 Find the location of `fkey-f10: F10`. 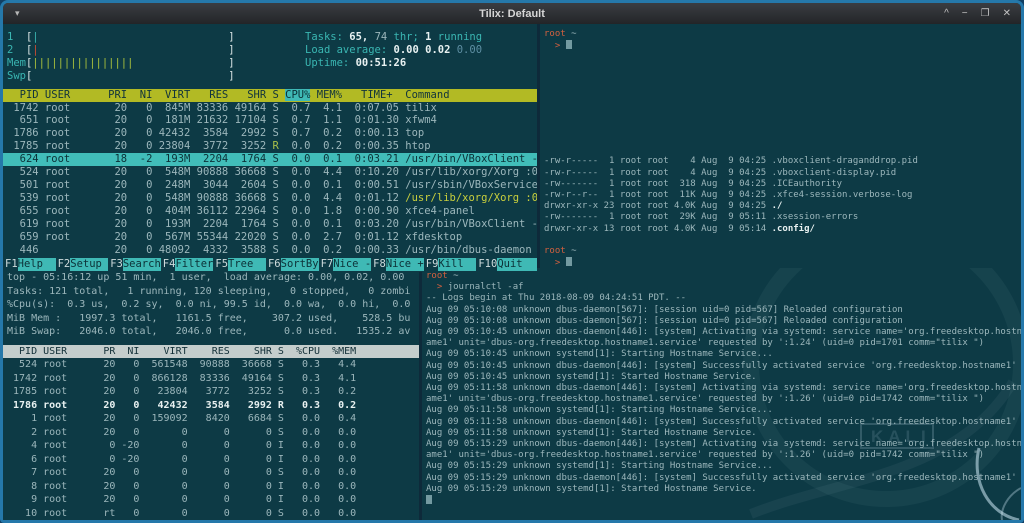

fkey-f10: F10 is located at coordinates (488, 264).